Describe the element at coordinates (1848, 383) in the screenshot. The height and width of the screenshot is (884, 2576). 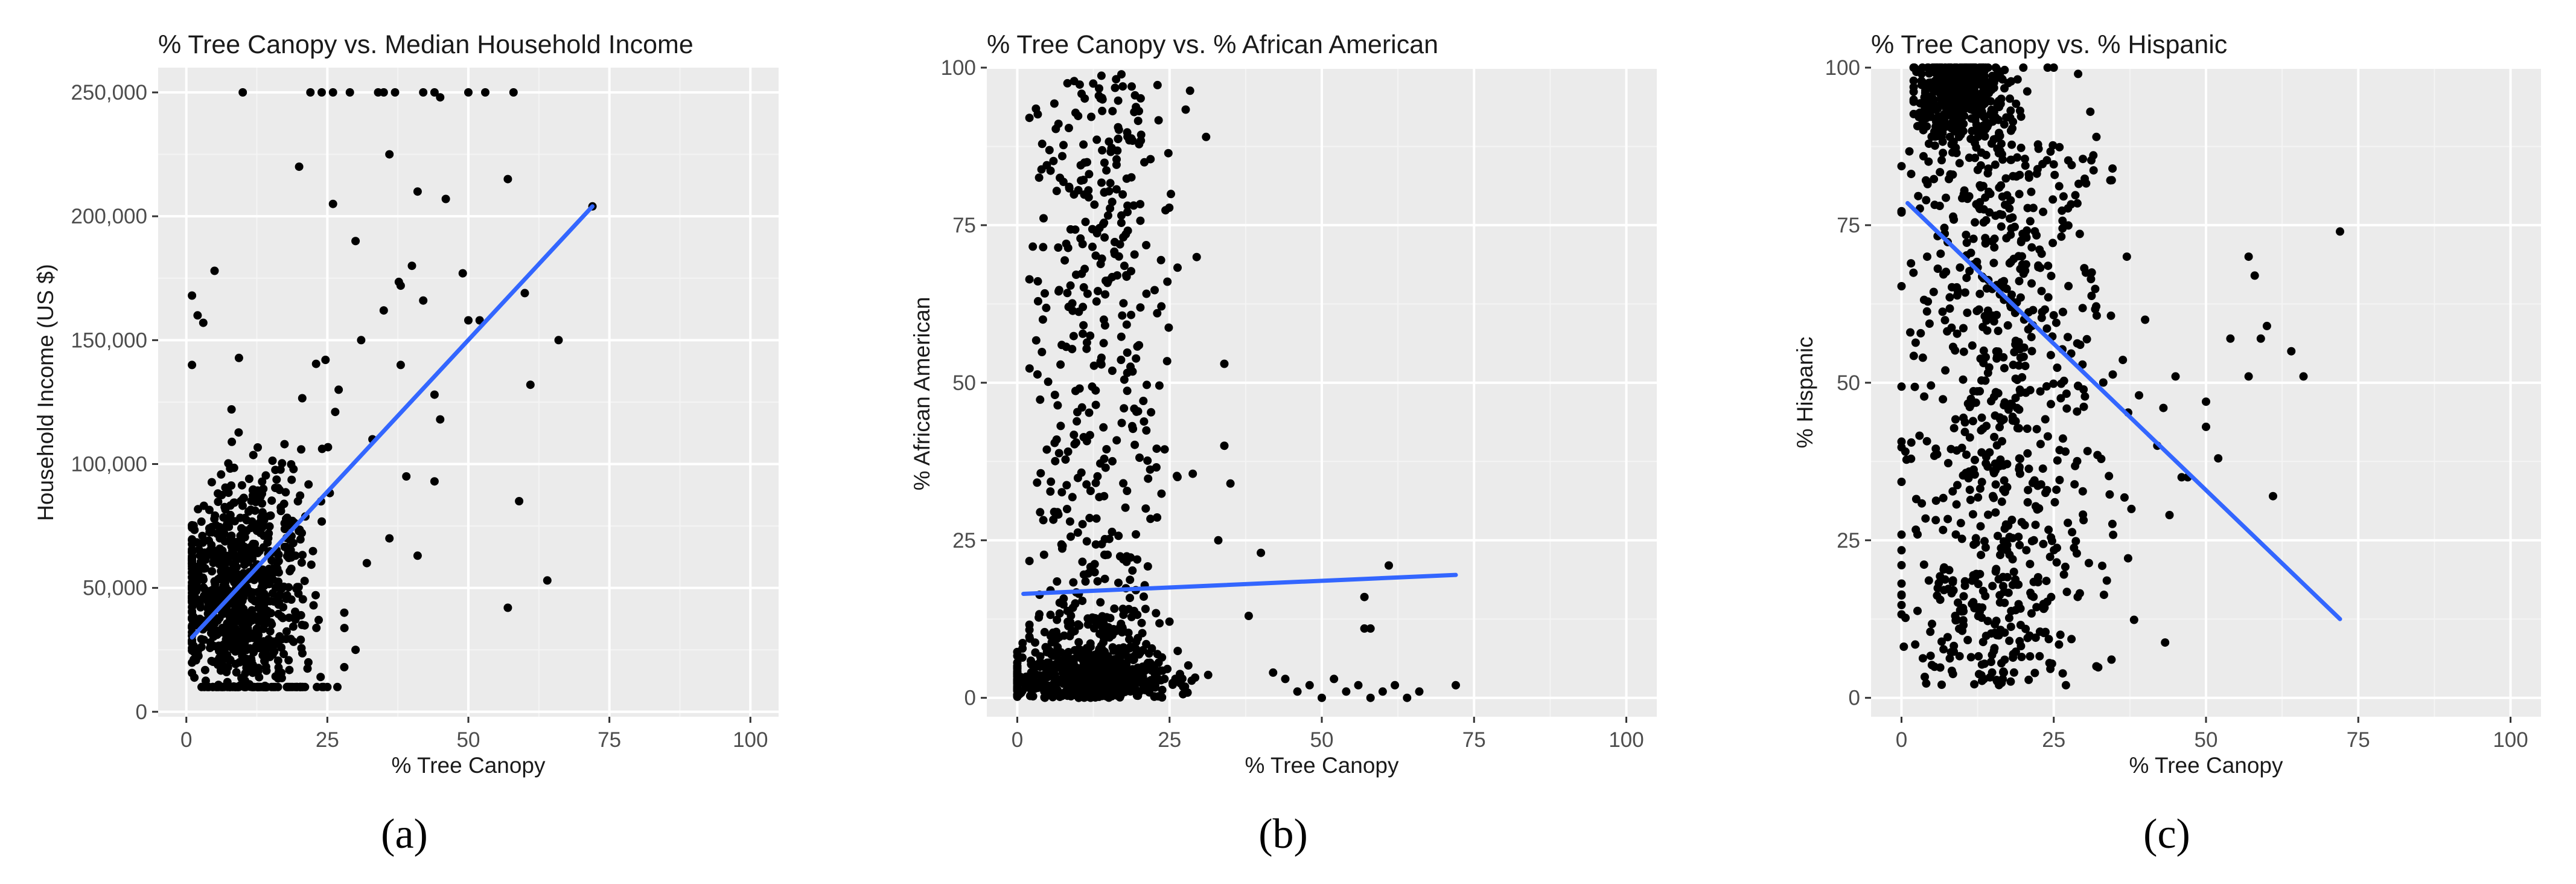
I see `y-axis-ticks: 0 25 50 75 100` at that location.